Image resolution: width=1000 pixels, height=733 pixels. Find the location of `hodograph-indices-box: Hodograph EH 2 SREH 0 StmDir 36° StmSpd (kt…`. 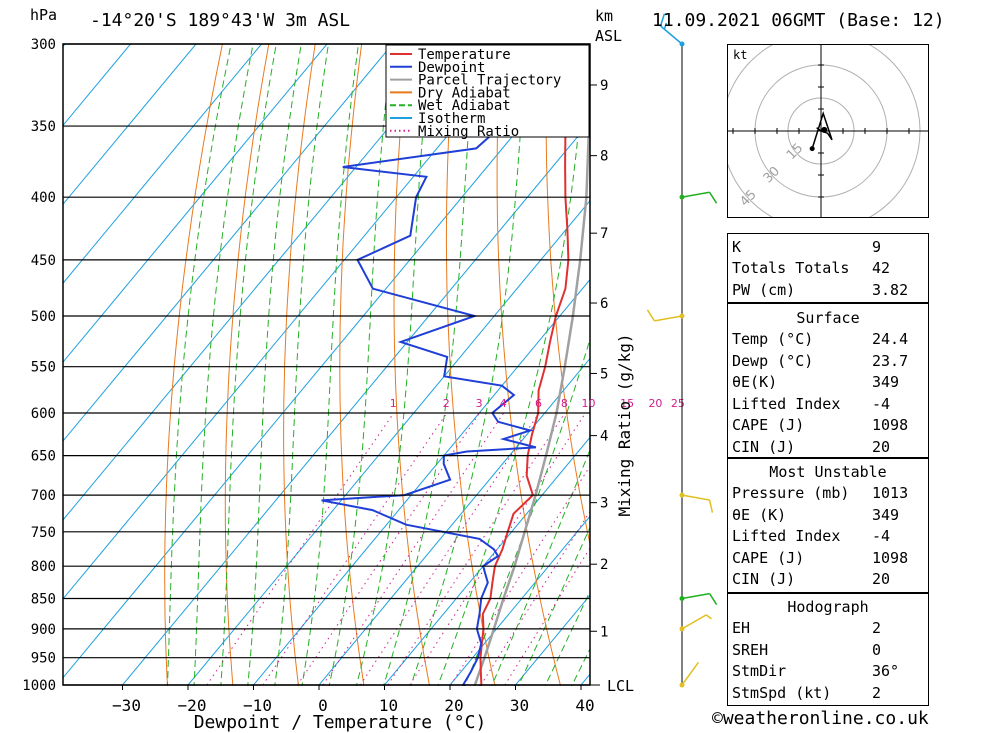

hodograph-indices-box: Hodograph EH 2 SREH 0 StmDir 36° StmSpd (kt… is located at coordinates (828, 649).